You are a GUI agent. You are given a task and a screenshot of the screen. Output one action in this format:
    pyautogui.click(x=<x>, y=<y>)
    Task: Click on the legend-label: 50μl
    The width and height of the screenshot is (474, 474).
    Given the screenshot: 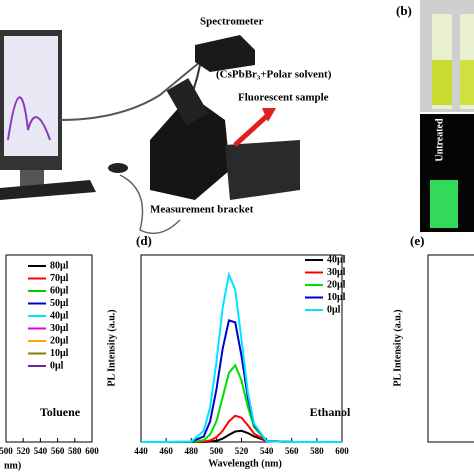 What is the action you would take?
    pyautogui.click(x=59, y=303)
    